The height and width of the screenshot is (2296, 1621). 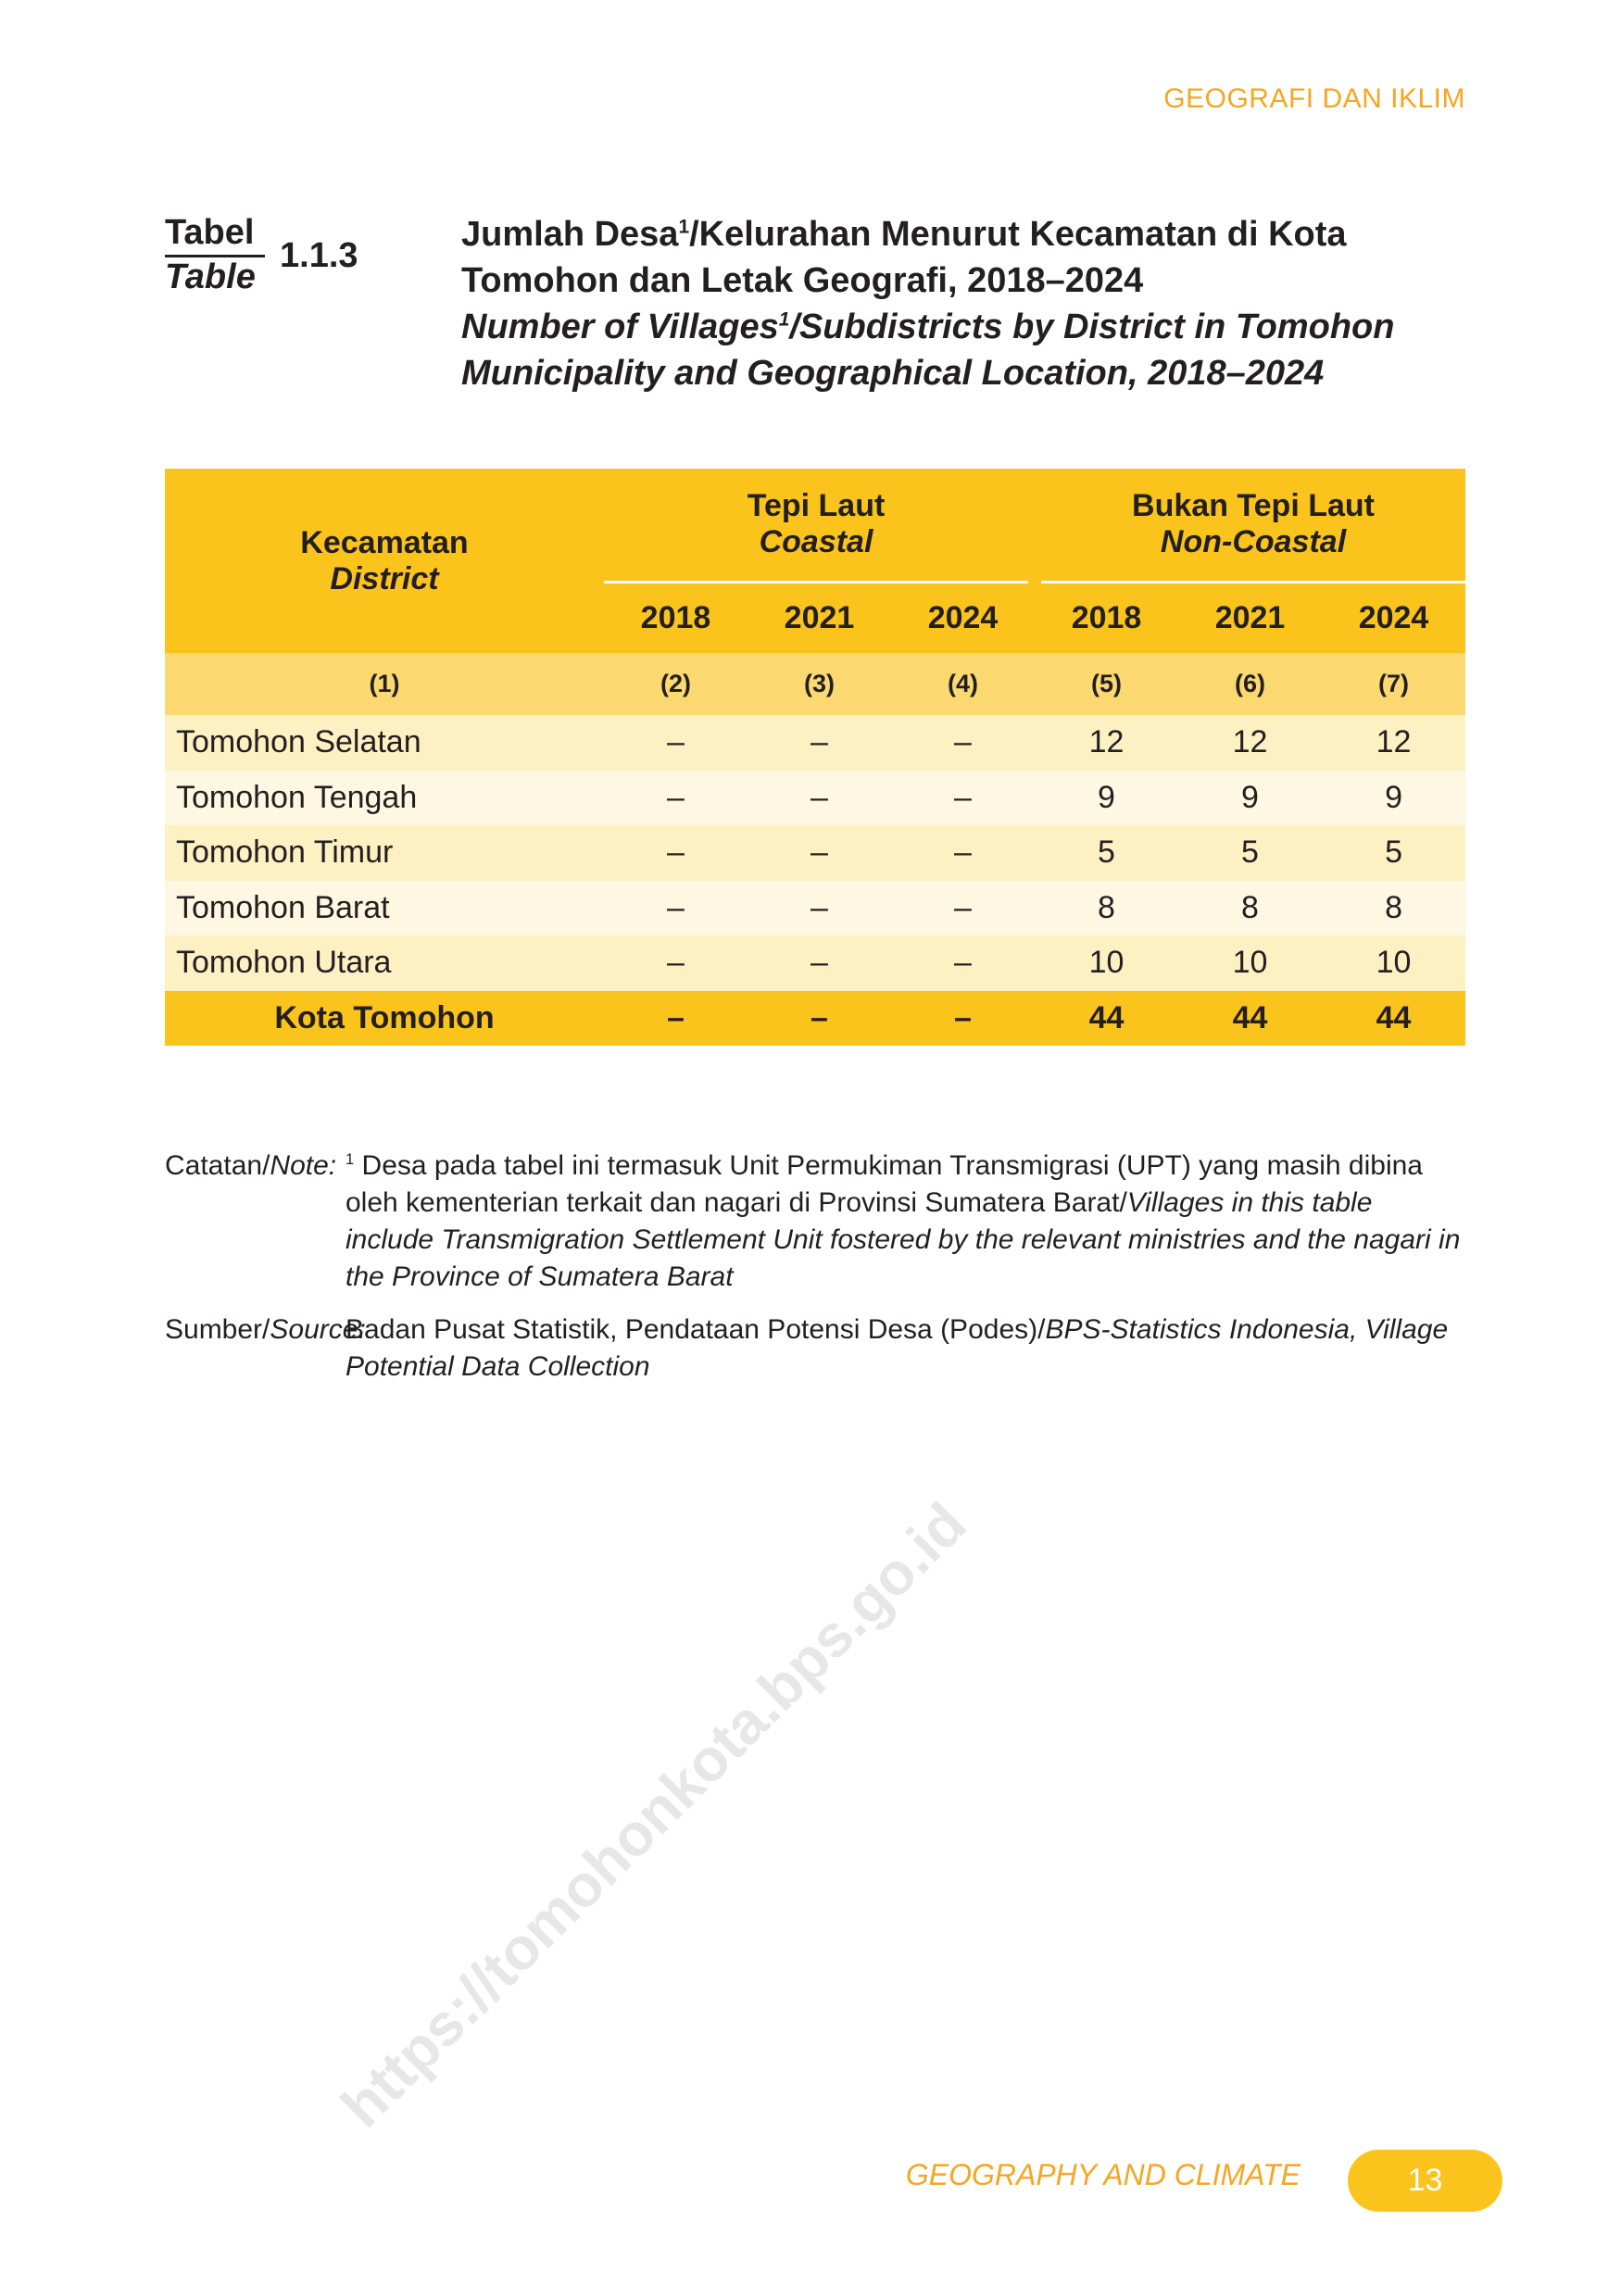 I want to click on column-number-row: (1) (2) (3) (4) (5) (6) (7), so click(x=815, y=684).